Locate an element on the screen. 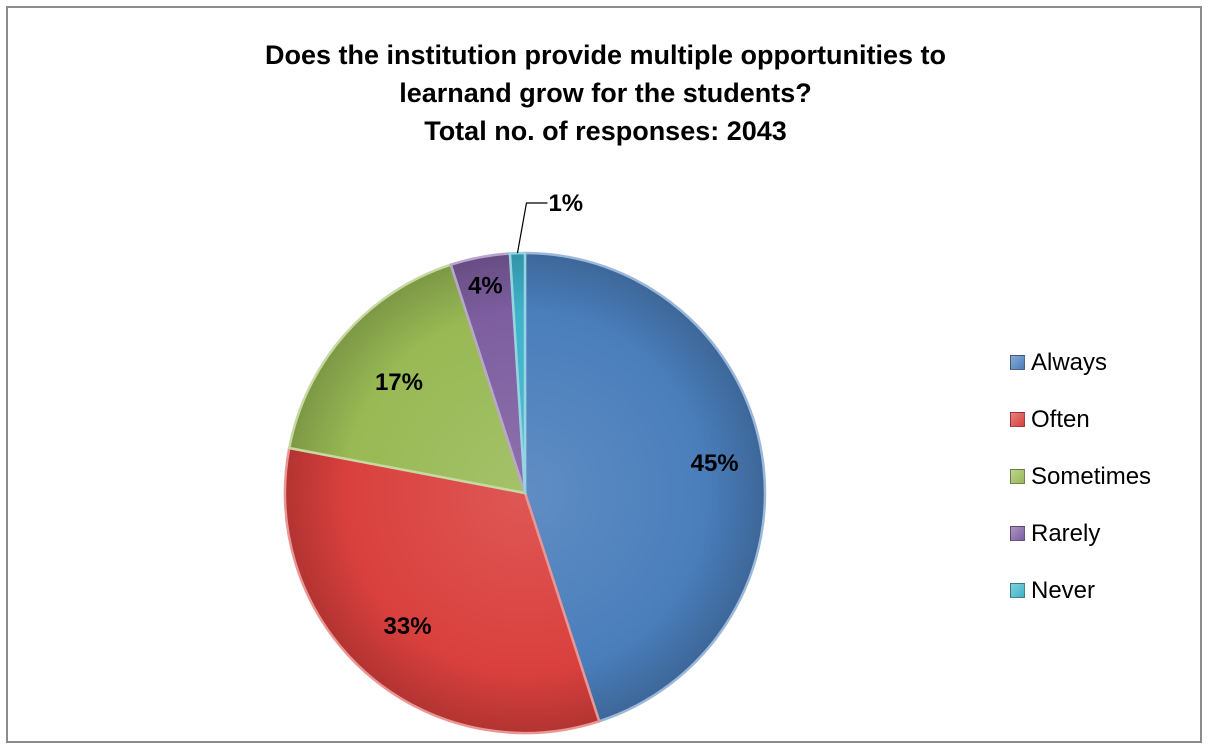 The image size is (1211, 749). chart-legend: Always Often Sometimes Rarely Never is located at coordinates (1080, 476).